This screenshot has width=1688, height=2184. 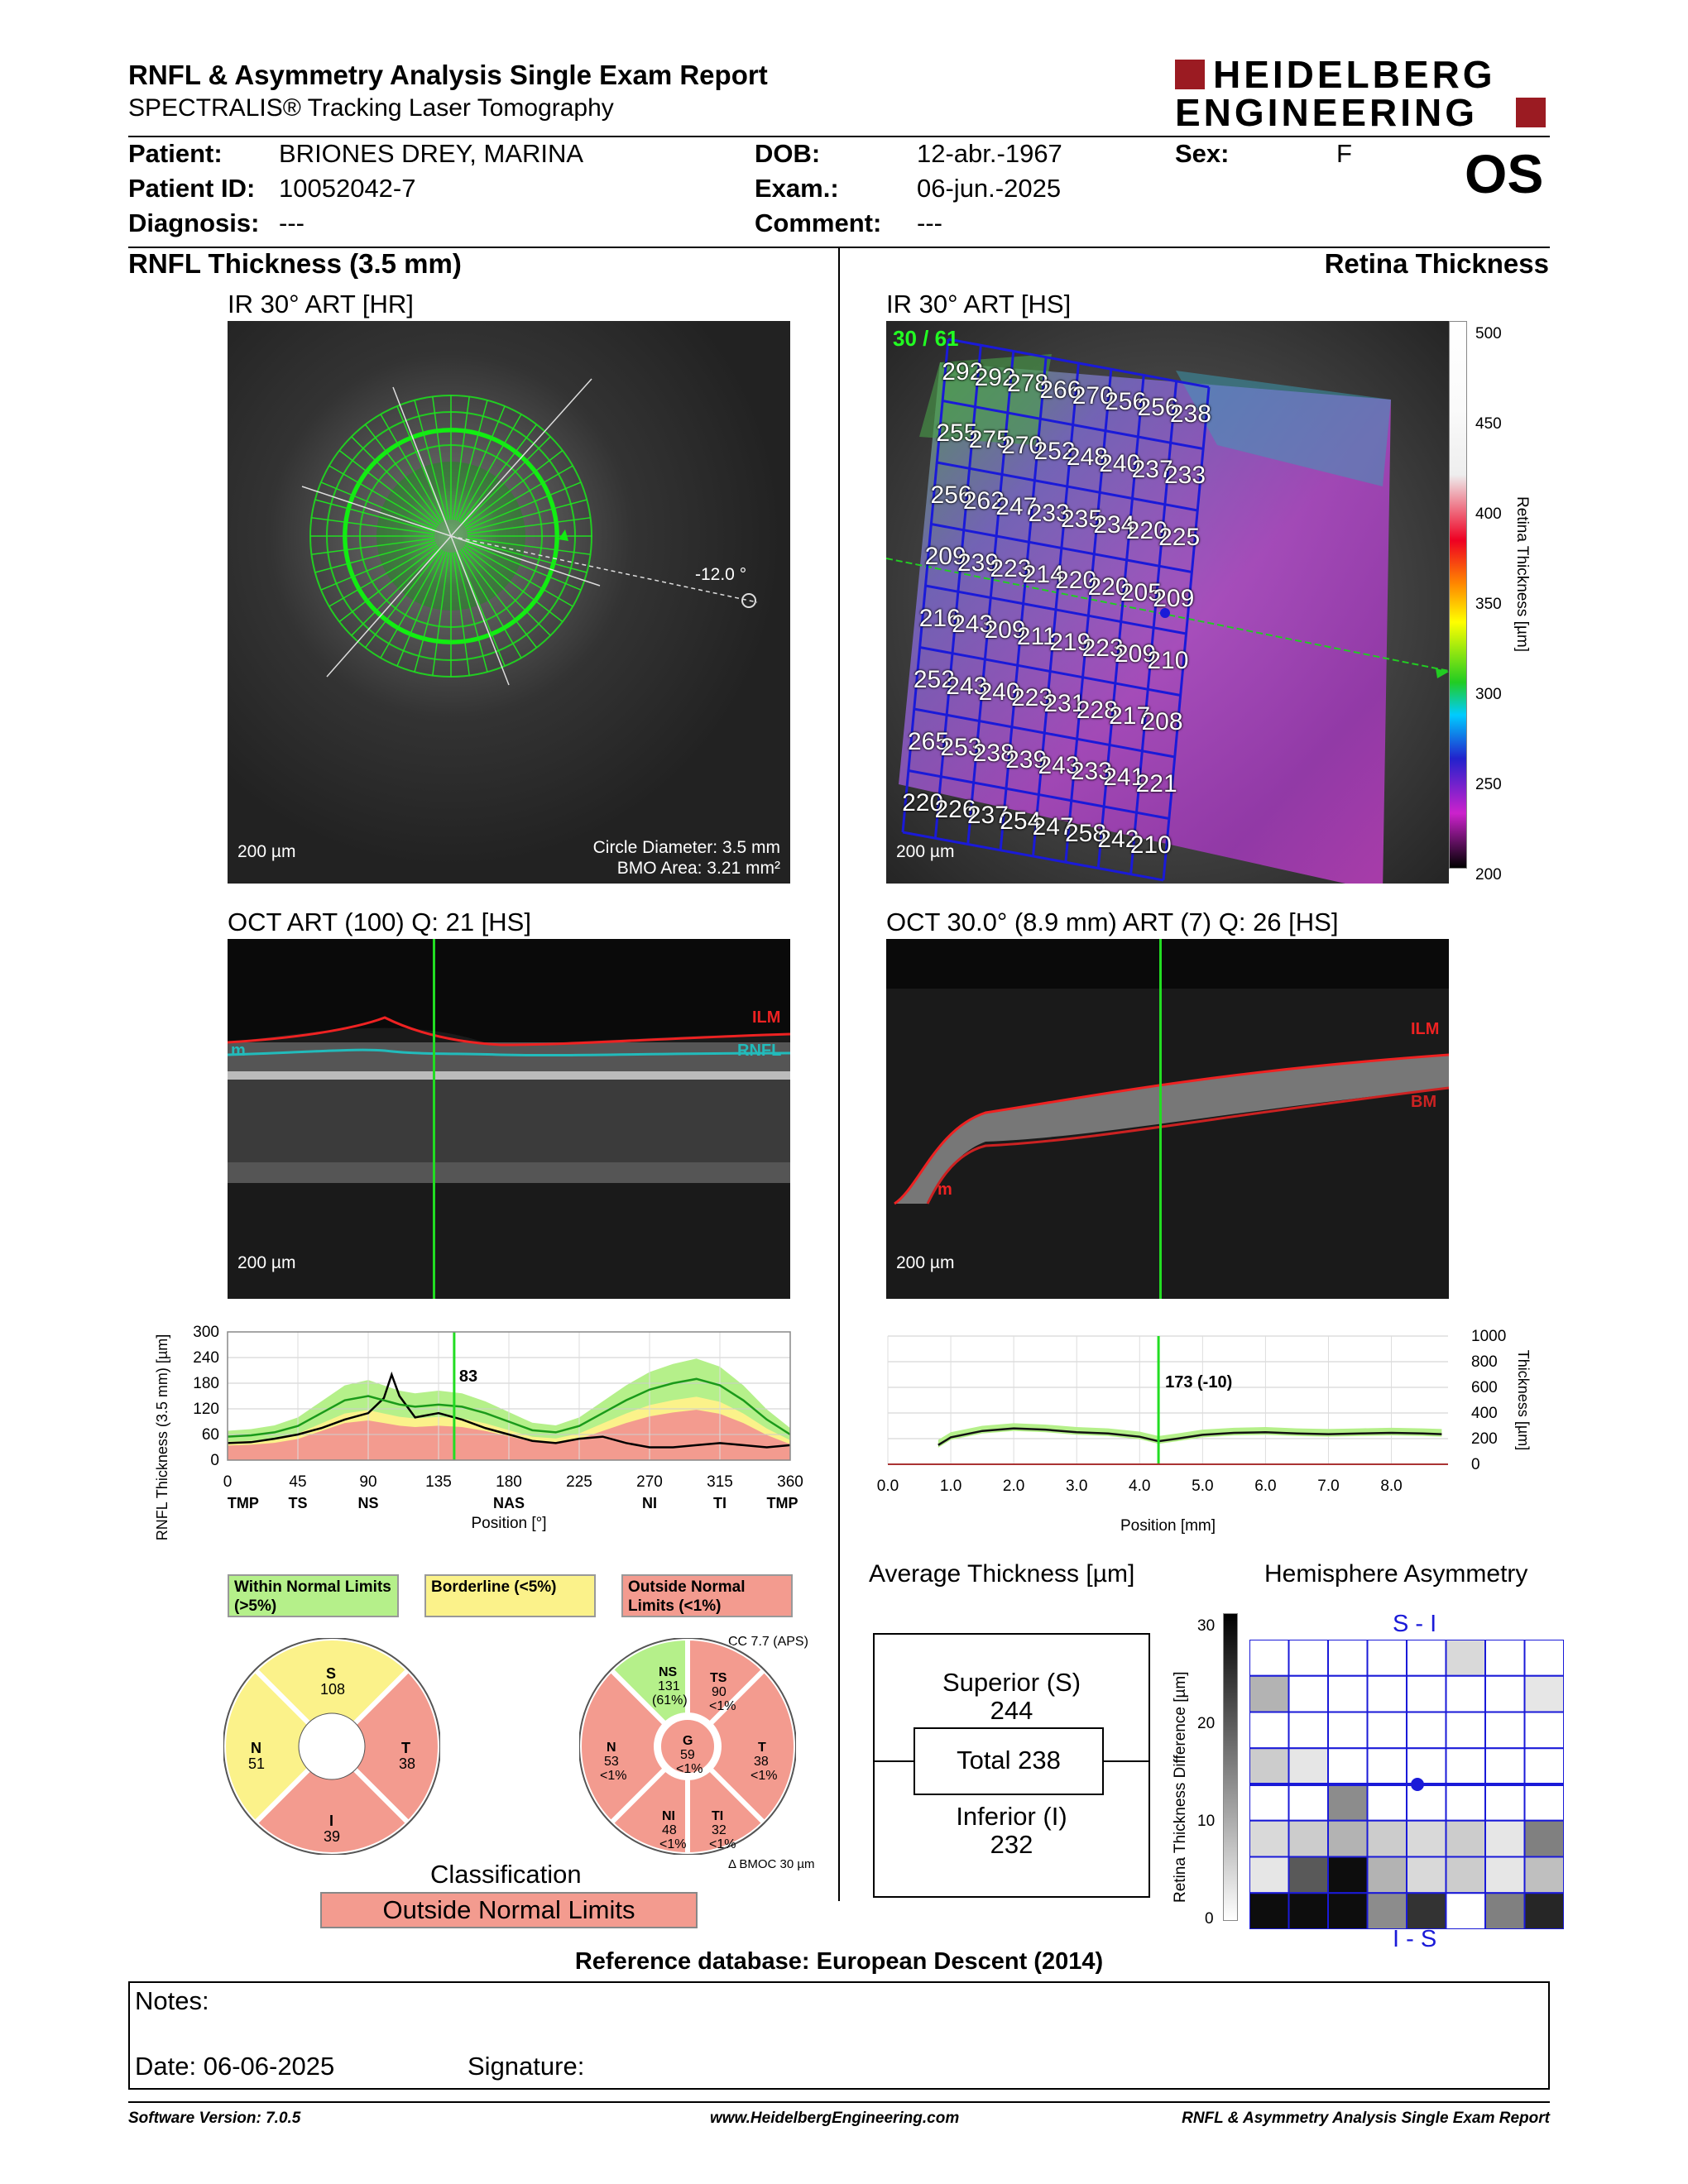 I want to click on comment-label: Comment:, so click(x=818, y=222).